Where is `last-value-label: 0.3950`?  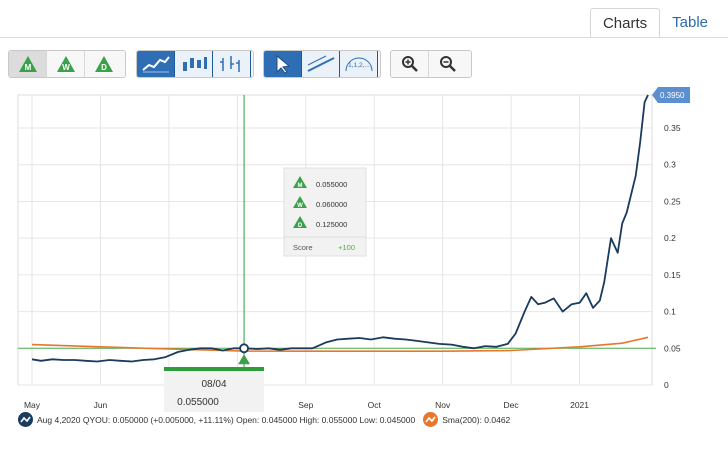 last-value-label: 0.3950 is located at coordinates (672, 95).